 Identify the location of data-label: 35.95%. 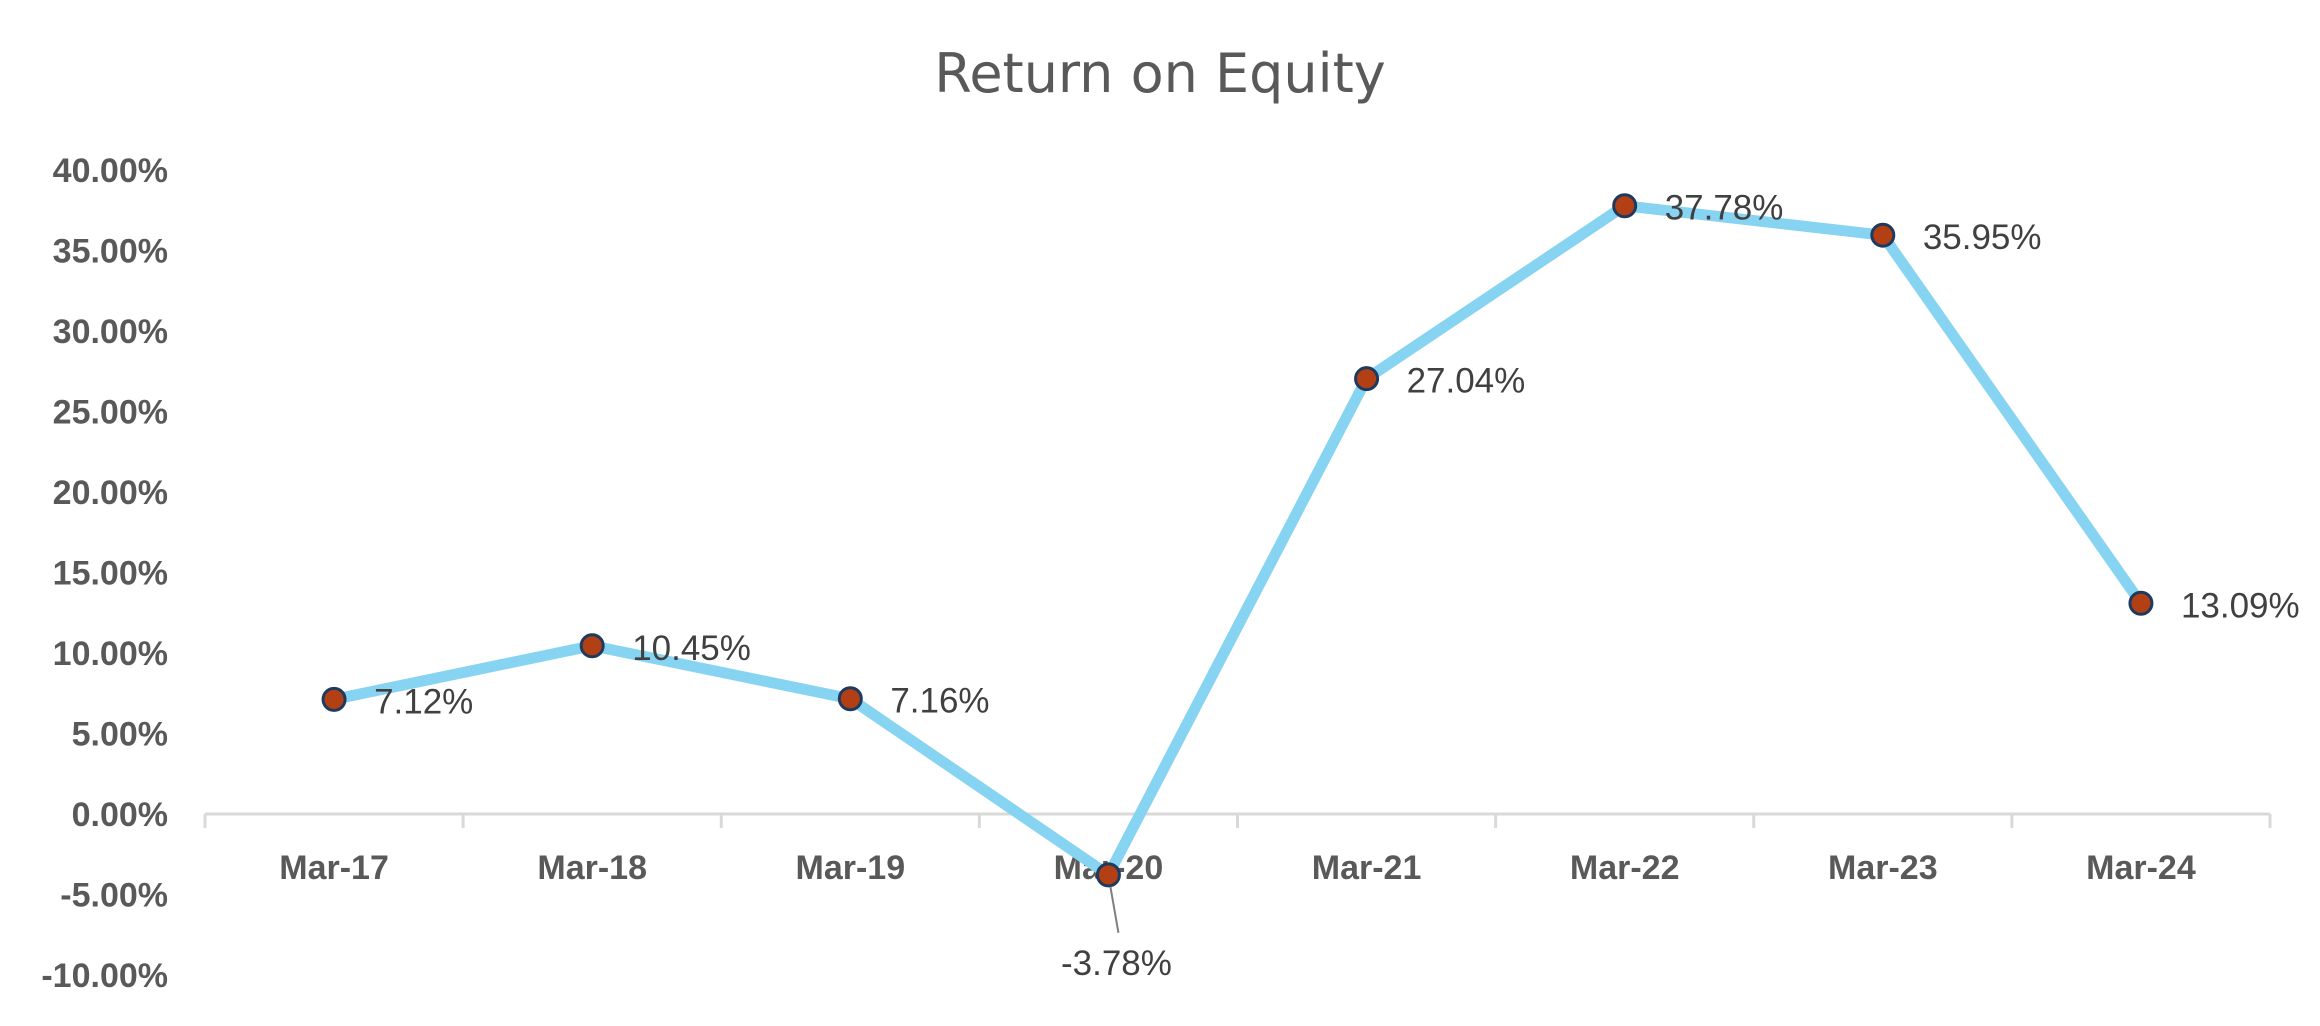
(1982, 237).